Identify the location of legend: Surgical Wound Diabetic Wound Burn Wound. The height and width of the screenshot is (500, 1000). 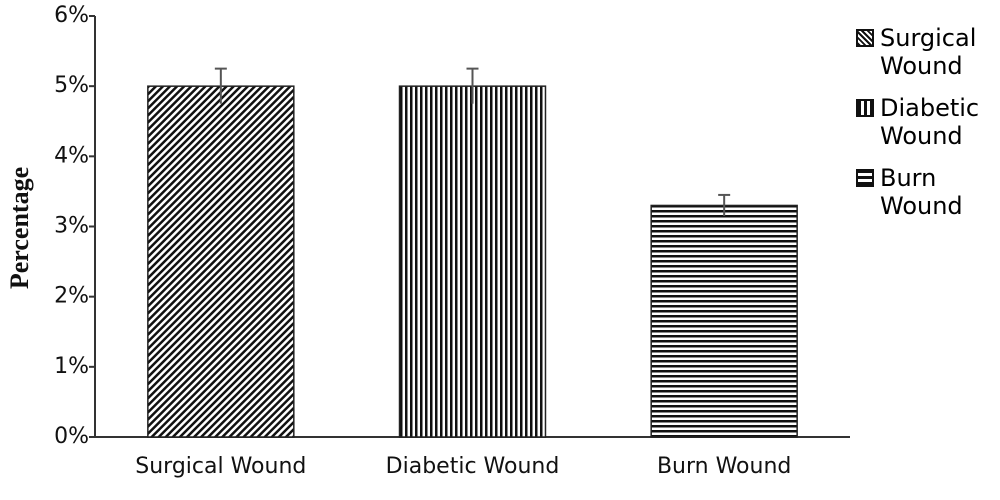
(928, 129).